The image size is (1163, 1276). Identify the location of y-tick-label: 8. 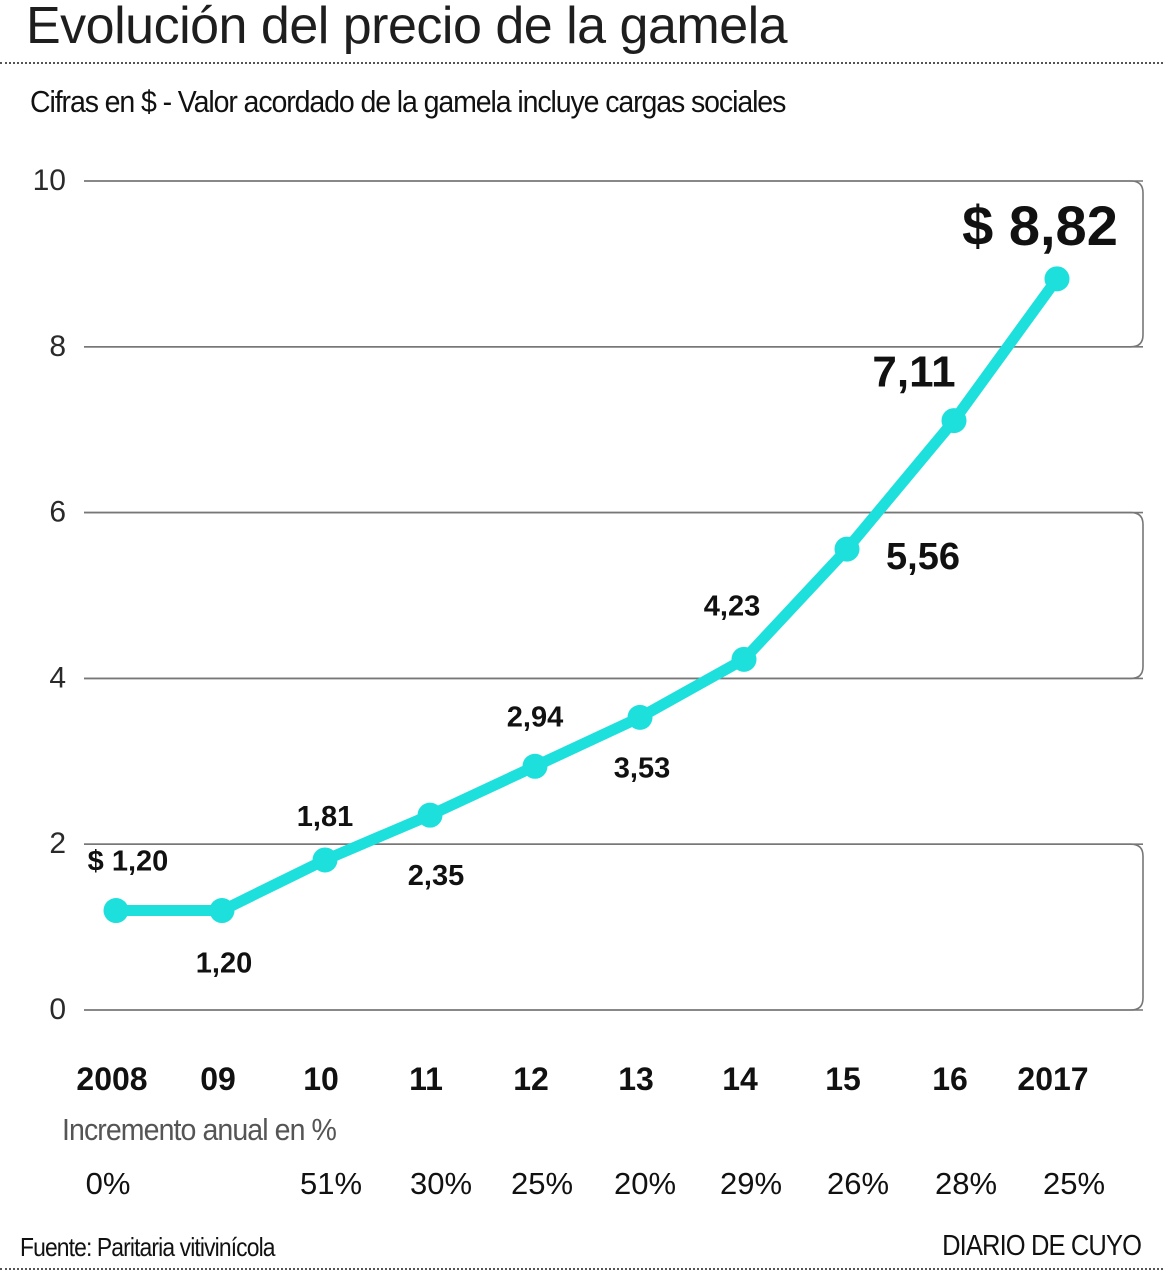
(57, 346).